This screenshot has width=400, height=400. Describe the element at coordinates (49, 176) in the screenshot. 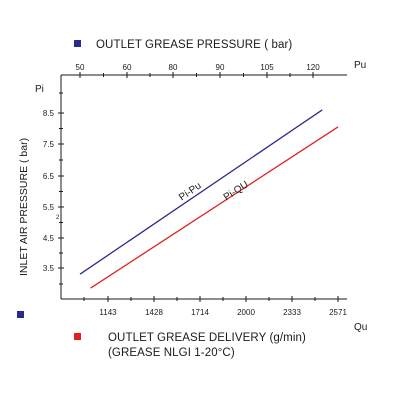

I see `y-axis-tick-label: 6.5` at that location.